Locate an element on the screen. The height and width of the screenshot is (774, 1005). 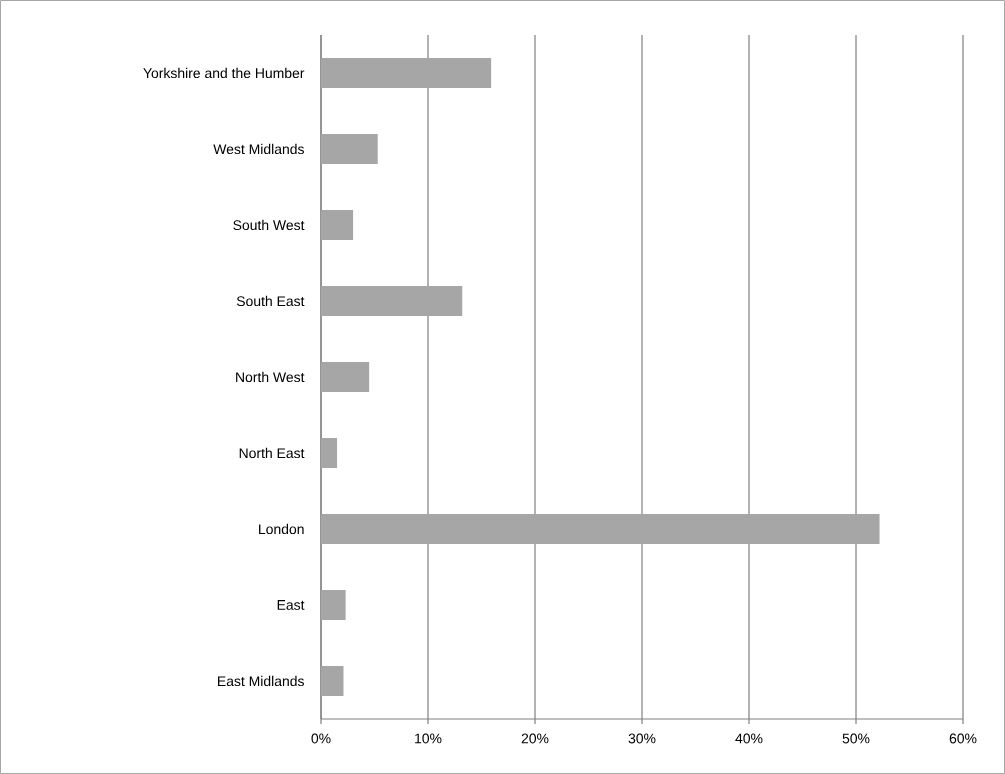
y-tick-label: West Midlands is located at coordinates (258, 149).